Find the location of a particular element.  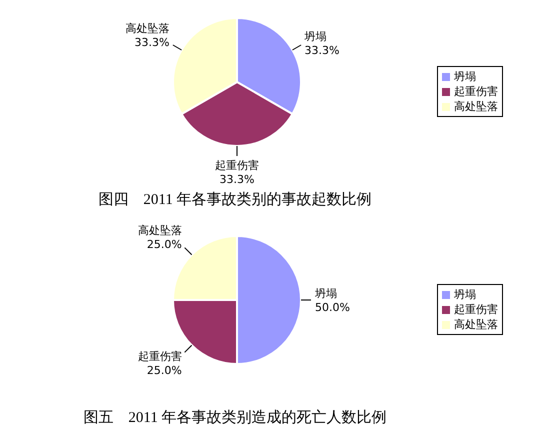

text: 图四 2011 年各事故类别的事故起数比例 is located at coordinates (235, 200).